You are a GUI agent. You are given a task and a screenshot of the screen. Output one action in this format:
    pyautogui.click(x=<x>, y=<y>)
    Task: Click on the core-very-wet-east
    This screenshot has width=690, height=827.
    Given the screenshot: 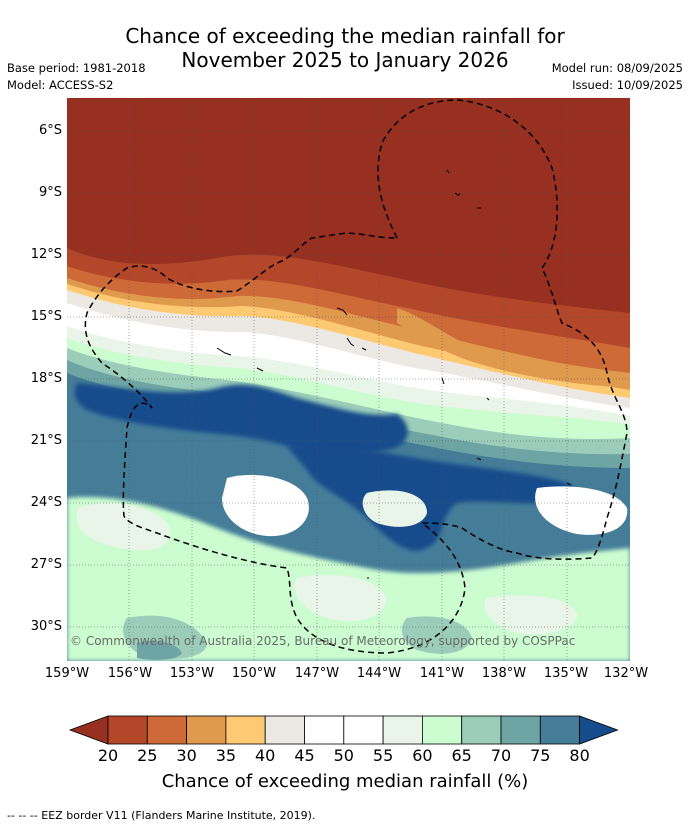 What is the action you would take?
    pyautogui.click(x=432, y=498)
    